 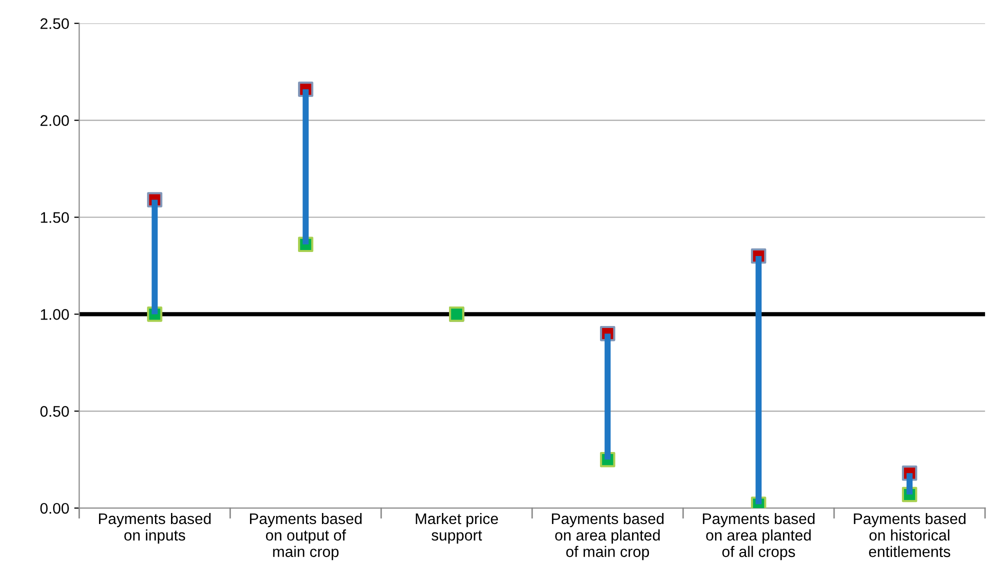 I want to click on y-tick-label: 1.00, so click(x=54, y=314).